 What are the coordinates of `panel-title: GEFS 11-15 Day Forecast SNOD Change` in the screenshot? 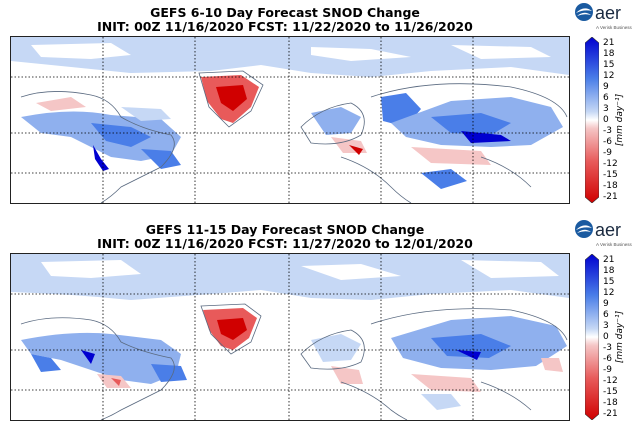 It's located at (285, 229).